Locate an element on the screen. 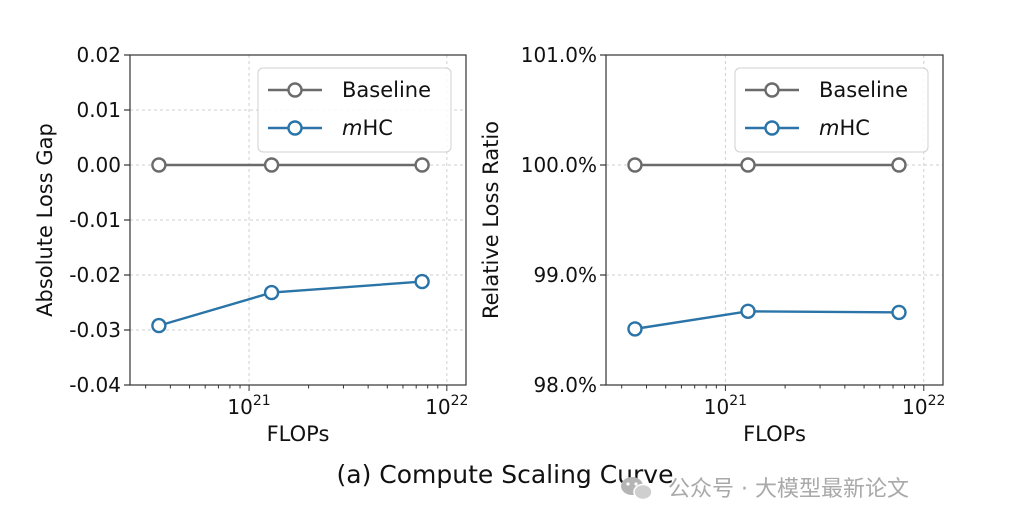 This screenshot has width=1019, height=528. y-tick-label: -0.02 is located at coordinates (95, 275).